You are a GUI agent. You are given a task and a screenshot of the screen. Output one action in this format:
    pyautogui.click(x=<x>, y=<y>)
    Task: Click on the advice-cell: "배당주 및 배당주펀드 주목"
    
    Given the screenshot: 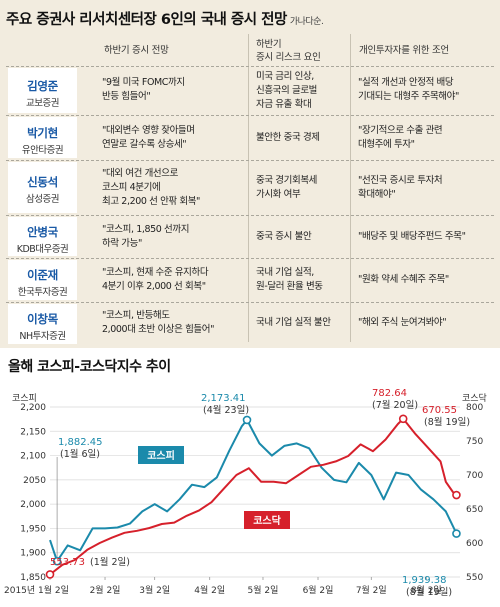 What is the action you would take?
    pyautogui.click(x=412, y=237)
    